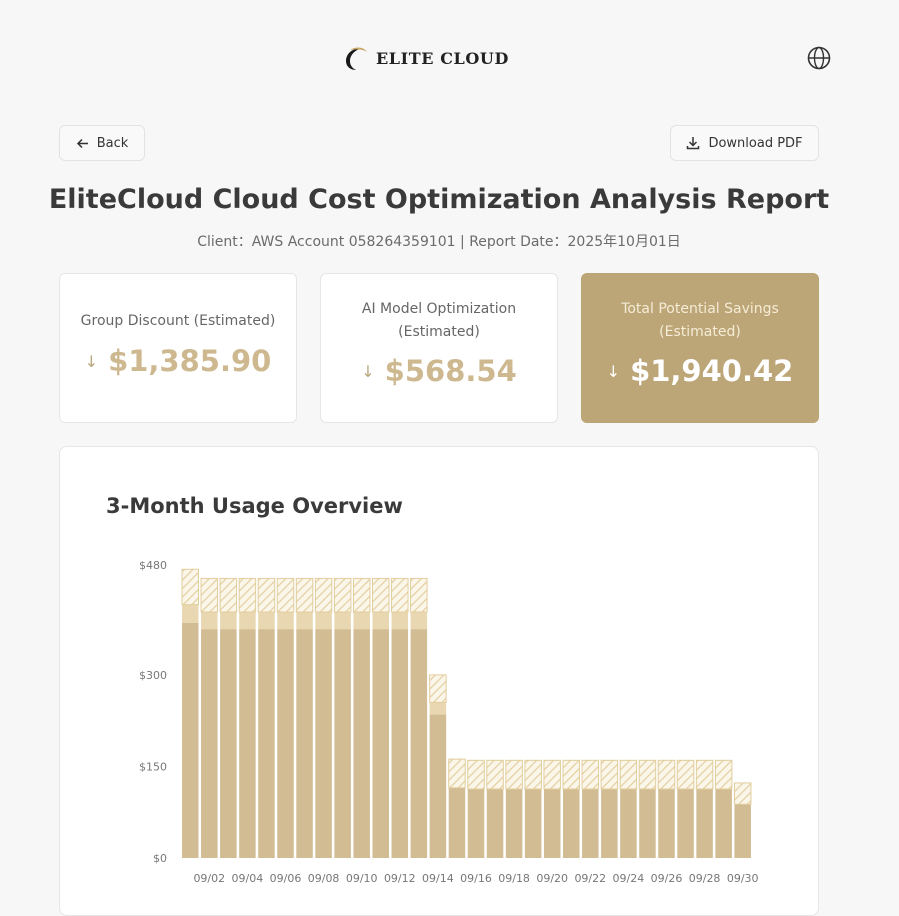  I want to click on brand-logo: ELITE CLOUD, so click(426, 58).